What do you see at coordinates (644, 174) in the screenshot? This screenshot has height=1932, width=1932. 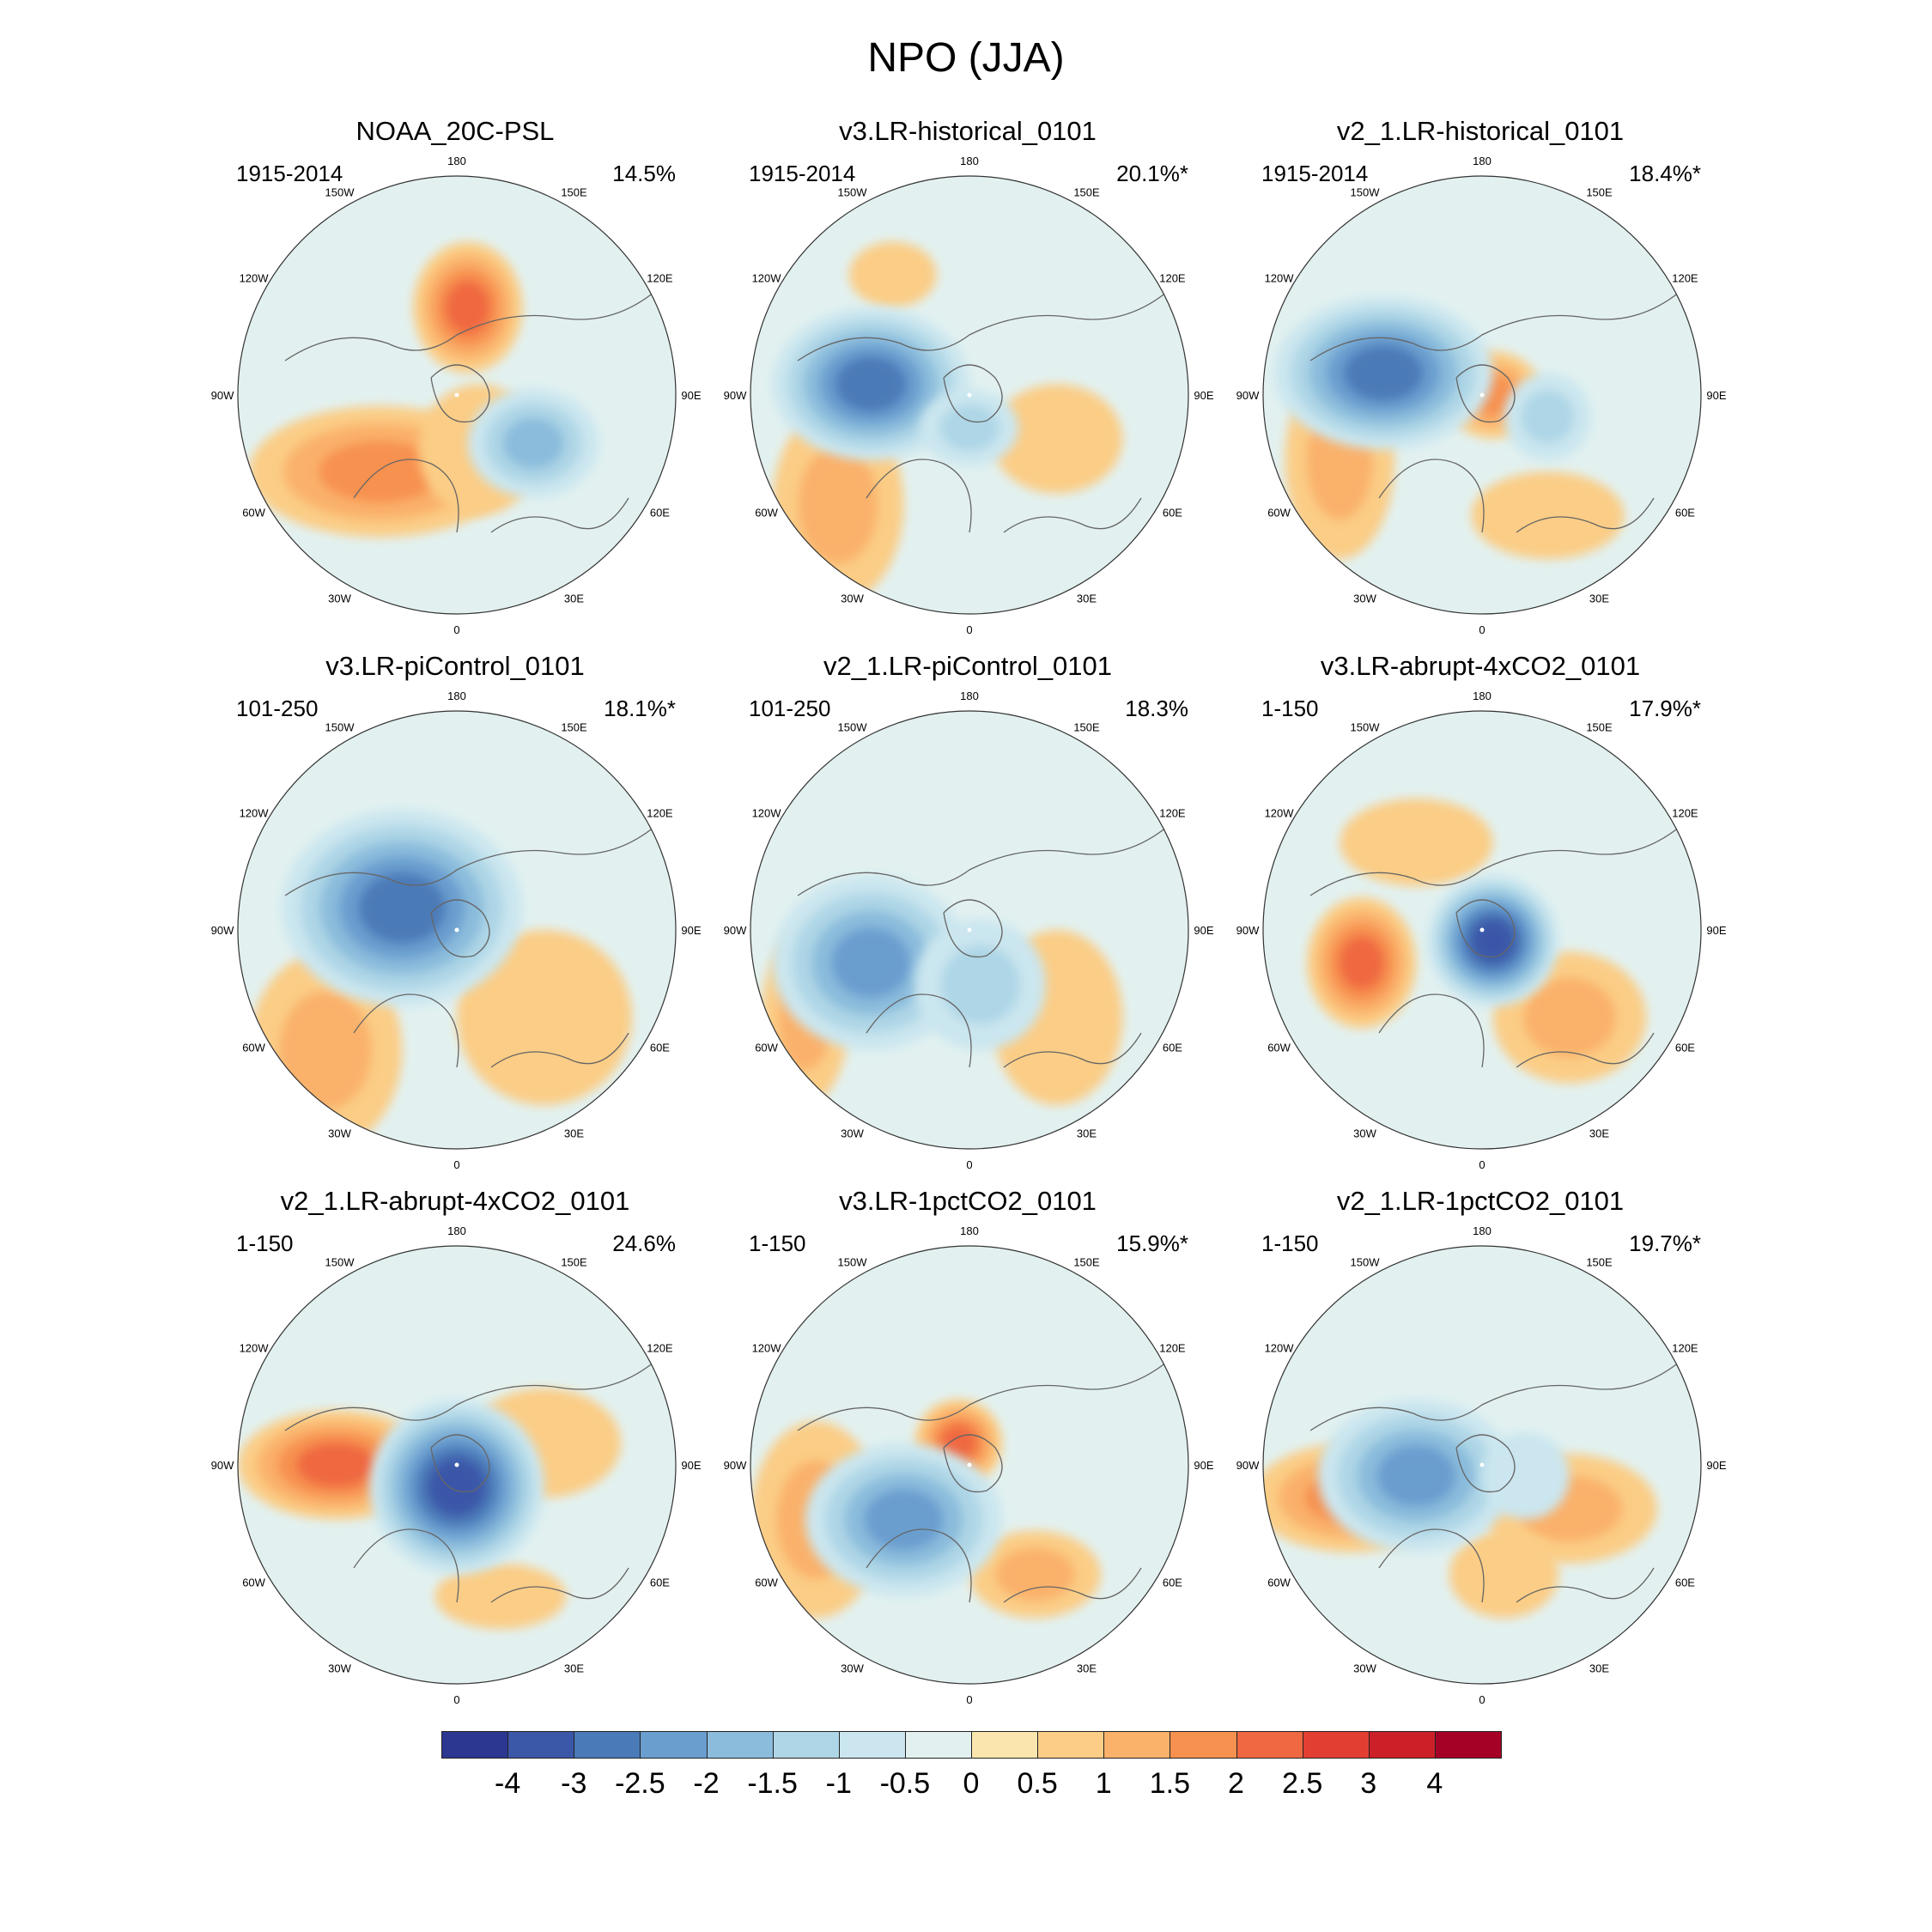 I see `variance-percent: 14.5%` at bounding box center [644, 174].